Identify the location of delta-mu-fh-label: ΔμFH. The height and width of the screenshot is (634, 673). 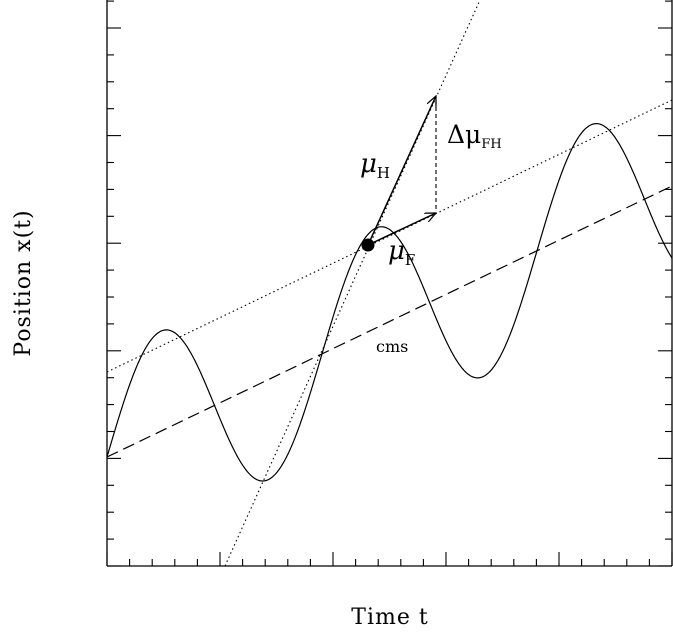
(474, 136).